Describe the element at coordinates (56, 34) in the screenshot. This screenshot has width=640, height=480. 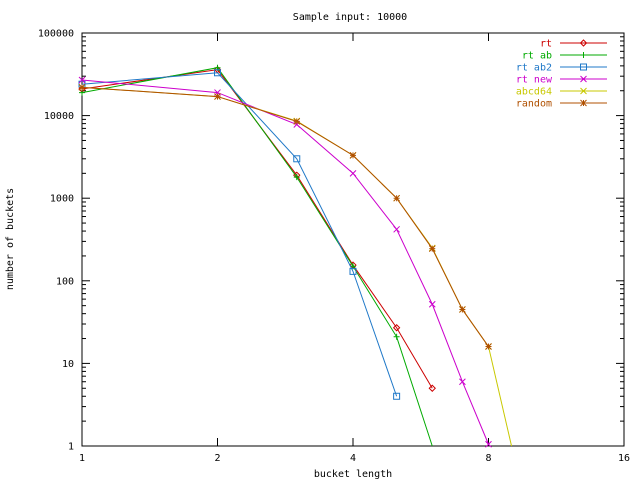
I see `y-tick-label: 100000` at that location.